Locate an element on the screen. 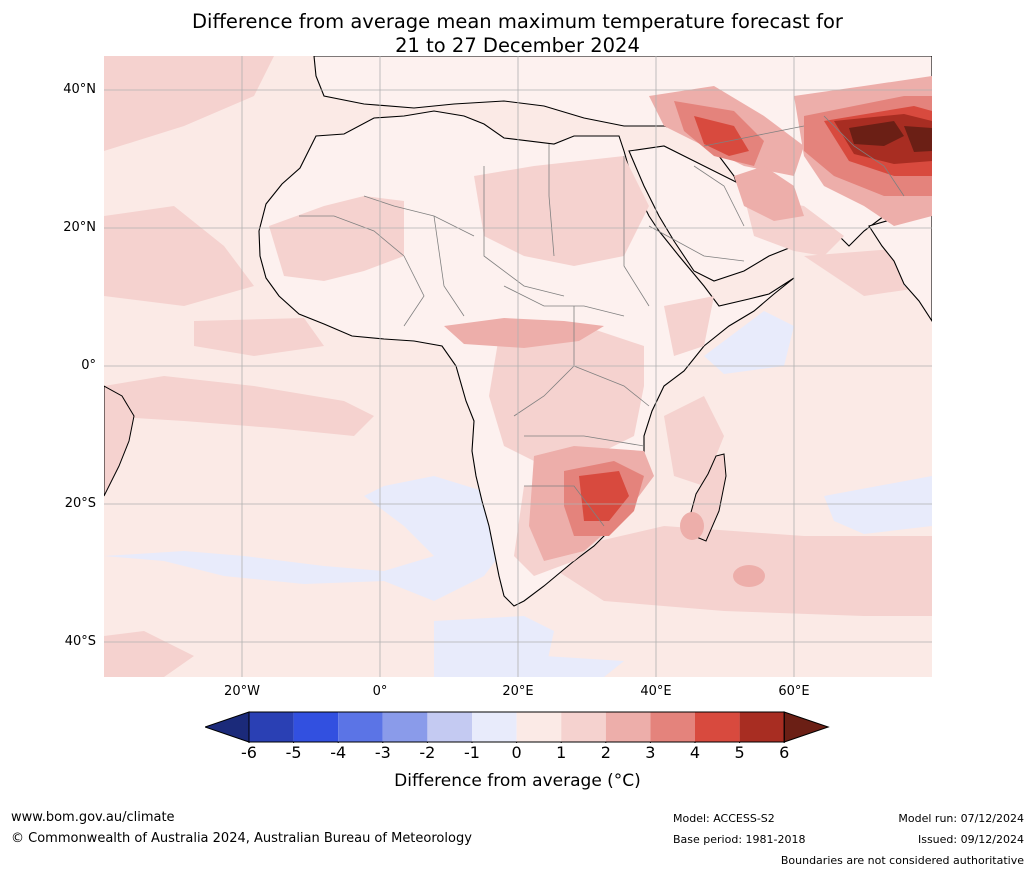  colorbar-tick-label: -2 is located at coordinates (427, 752).